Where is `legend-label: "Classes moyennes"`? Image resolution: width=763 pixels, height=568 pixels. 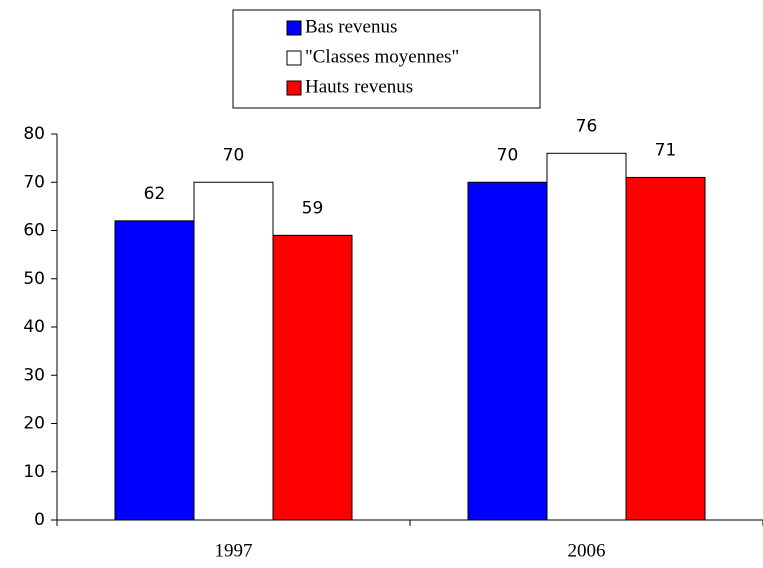 legend-label: "Classes moyennes" is located at coordinates (382, 56).